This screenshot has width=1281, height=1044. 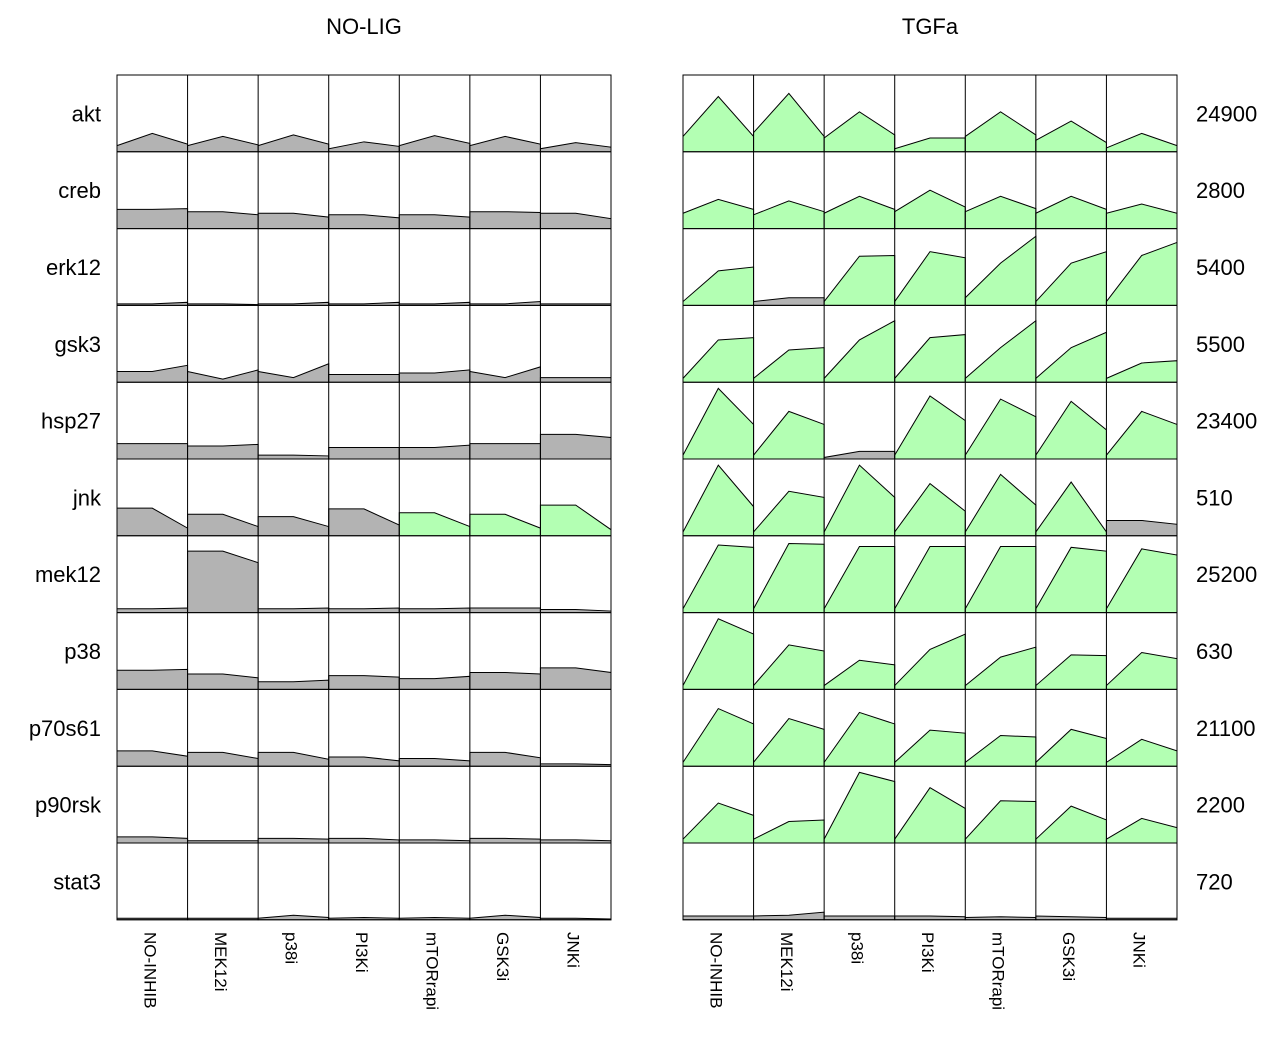 What do you see at coordinates (293, 610) in the screenshot?
I see `area-NO-LIG-mek12-p38i` at bounding box center [293, 610].